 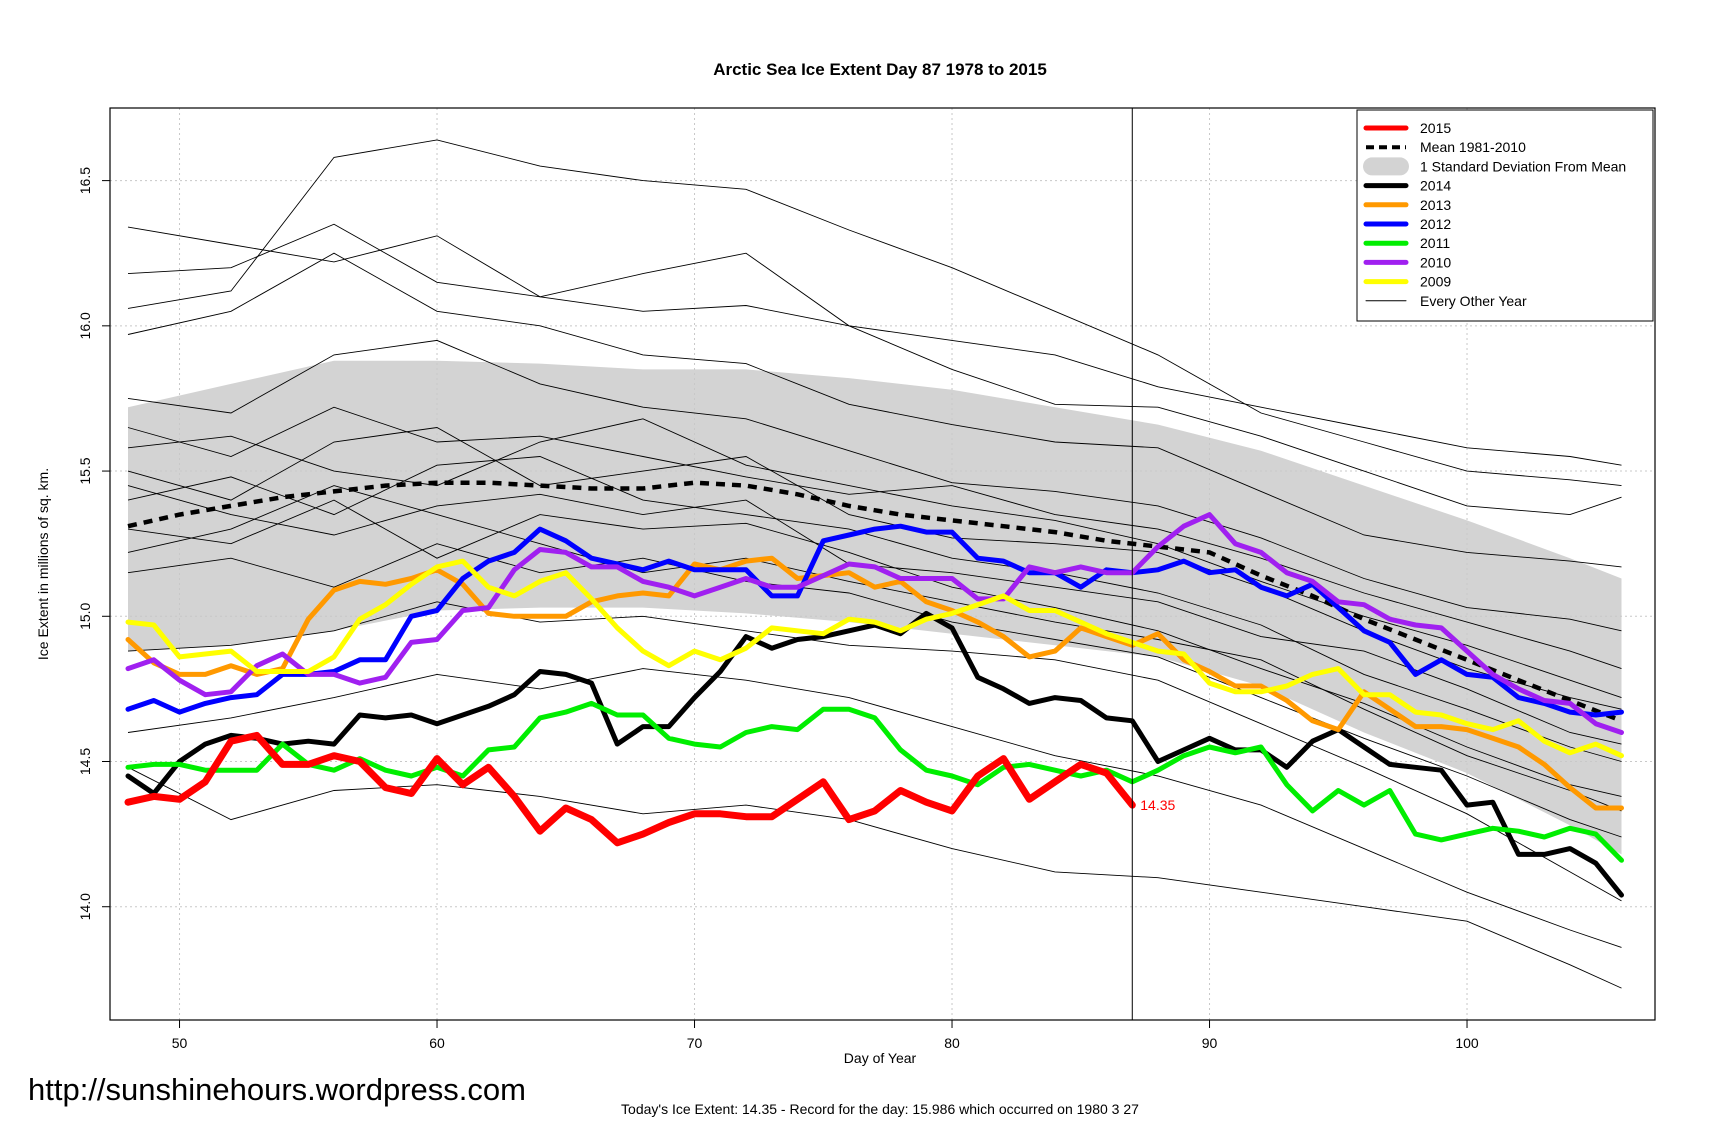 I want to click on y-tick-label: 15.5, so click(x=85, y=470).